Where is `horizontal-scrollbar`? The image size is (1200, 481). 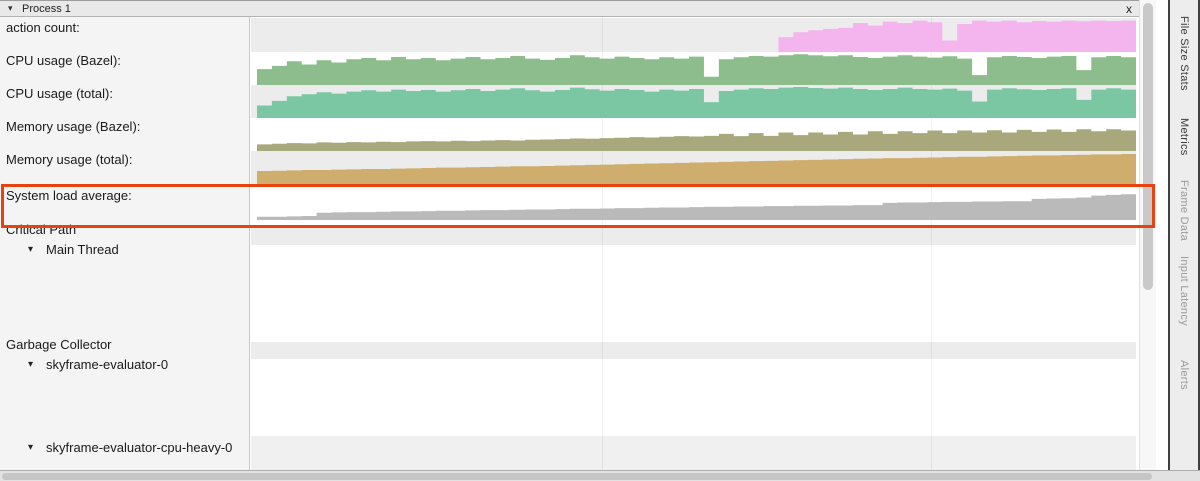 horizontal-scrollbar is located at coordinates (600, 475).